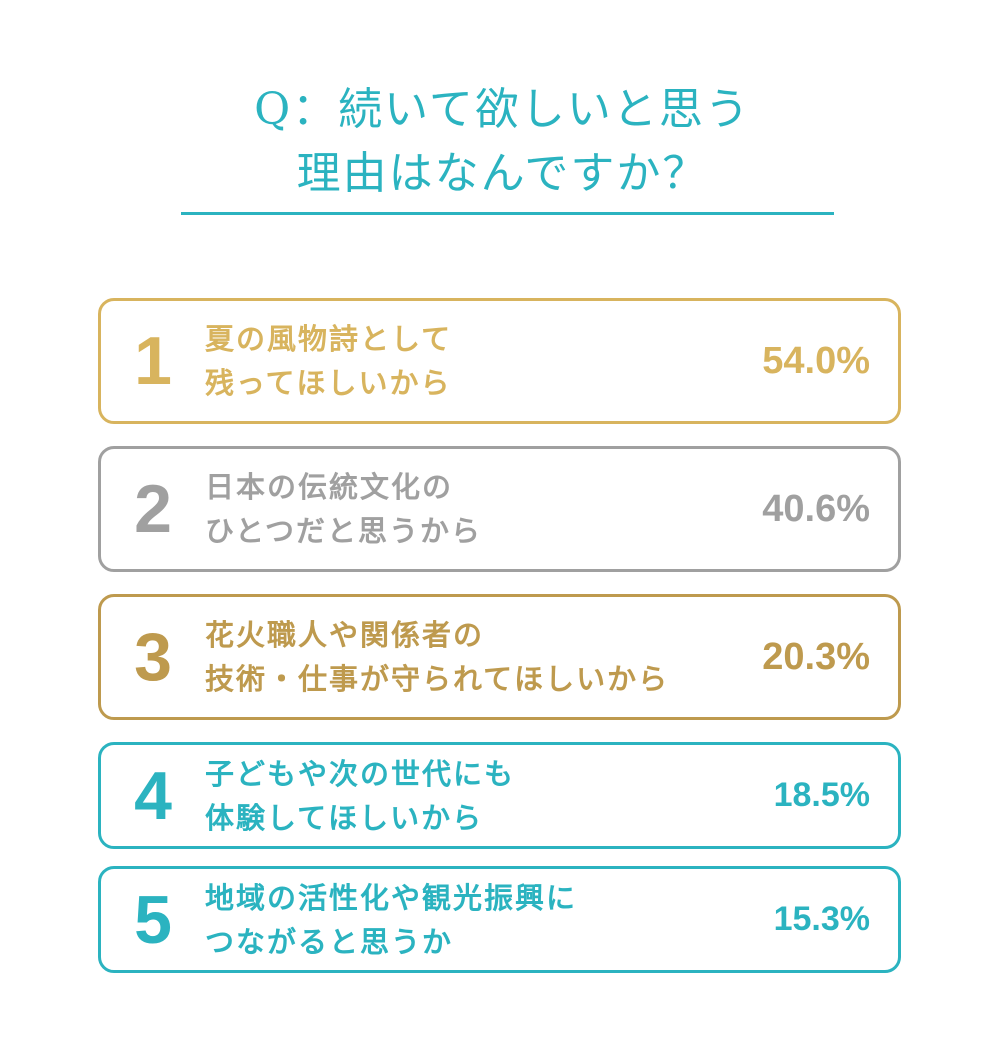  I want to click on page-title-line1: Q：続いて欲しいと思う, so click(502, 109).